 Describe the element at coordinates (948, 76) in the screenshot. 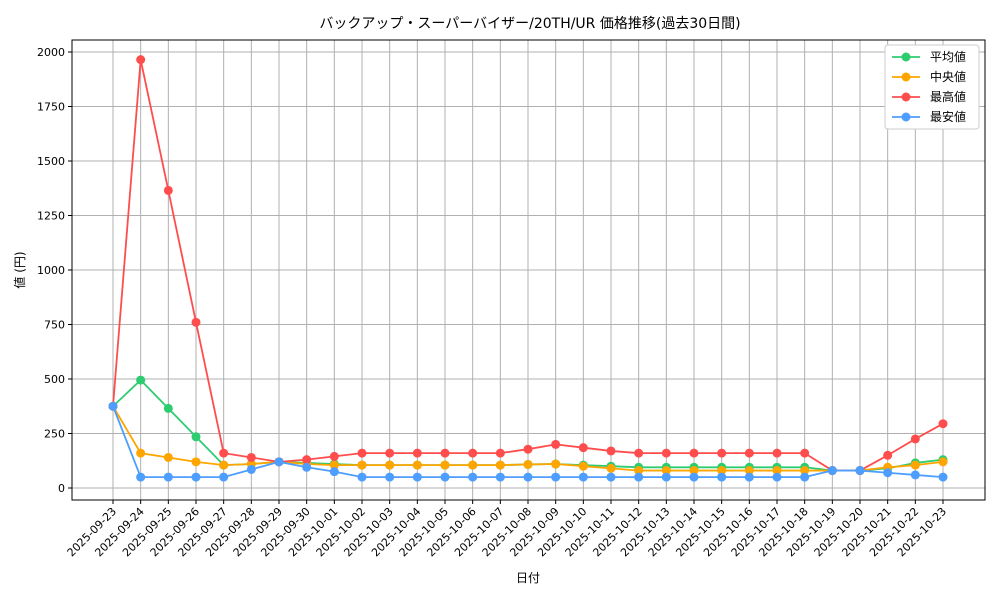

I see `legend-label: 中央値` at that location.